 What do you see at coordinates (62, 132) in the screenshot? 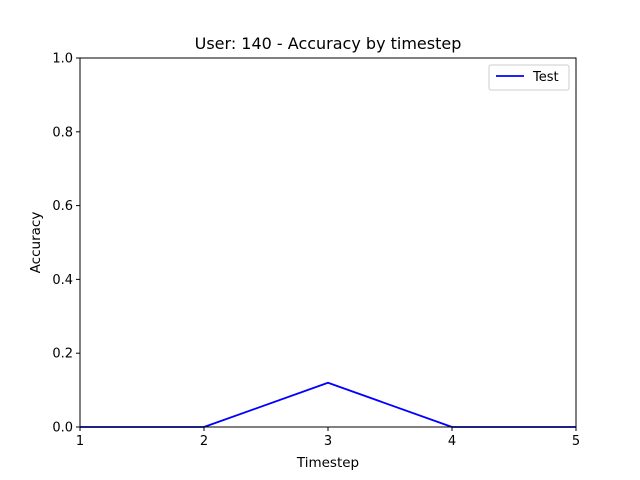
I see `y-tick-label: 0.8` at bounding box center [62, 132].